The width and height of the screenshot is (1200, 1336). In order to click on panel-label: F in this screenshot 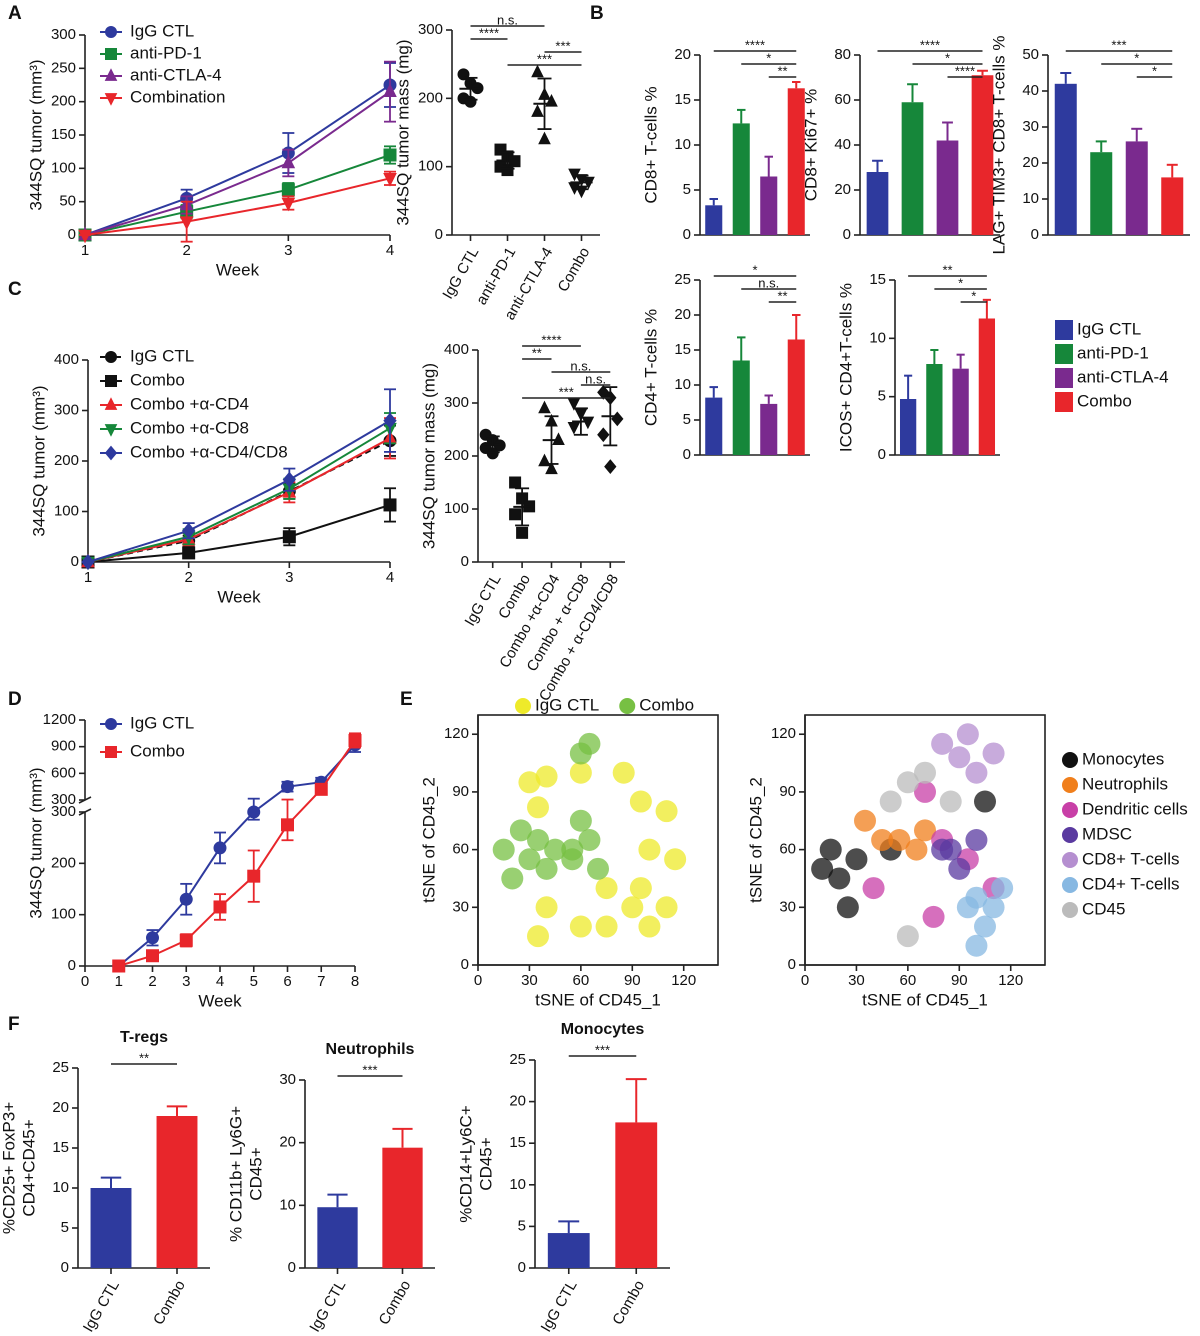, I will do `click(14, 1024)`.